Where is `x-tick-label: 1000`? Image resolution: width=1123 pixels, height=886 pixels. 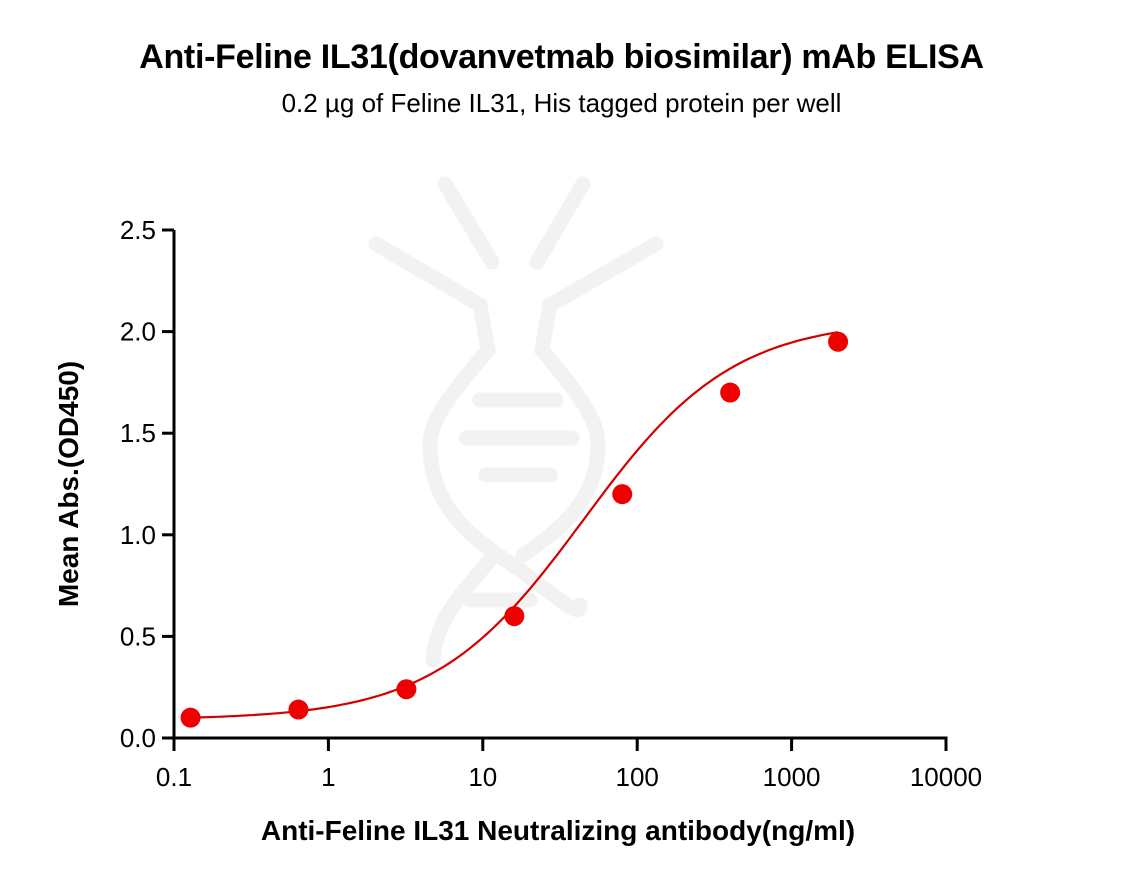 x-tick-label: 1000 is located at coordinates (792, 777).